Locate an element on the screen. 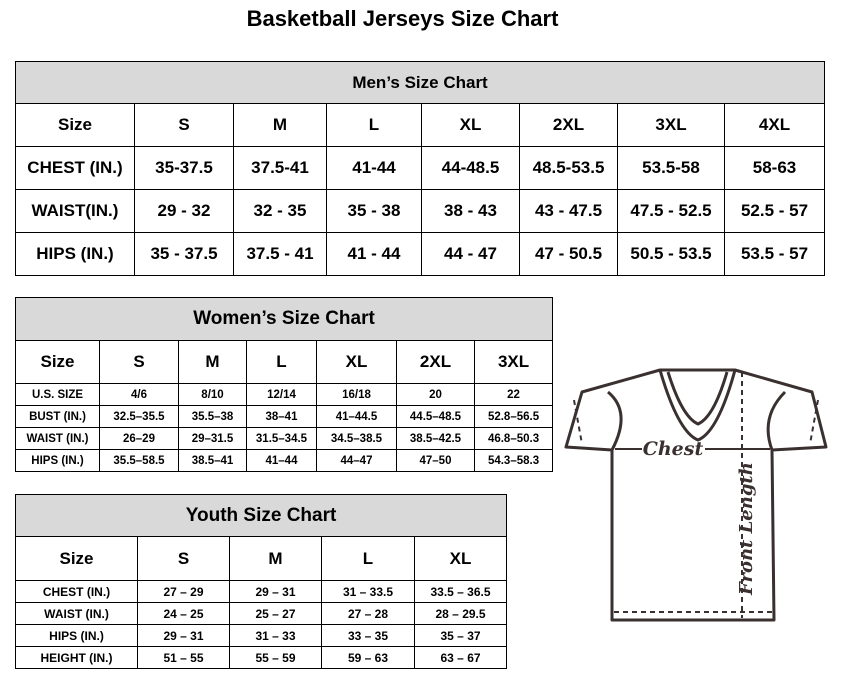  row-label: HEIGHT (IN.) is located at coordinates (76, 657).